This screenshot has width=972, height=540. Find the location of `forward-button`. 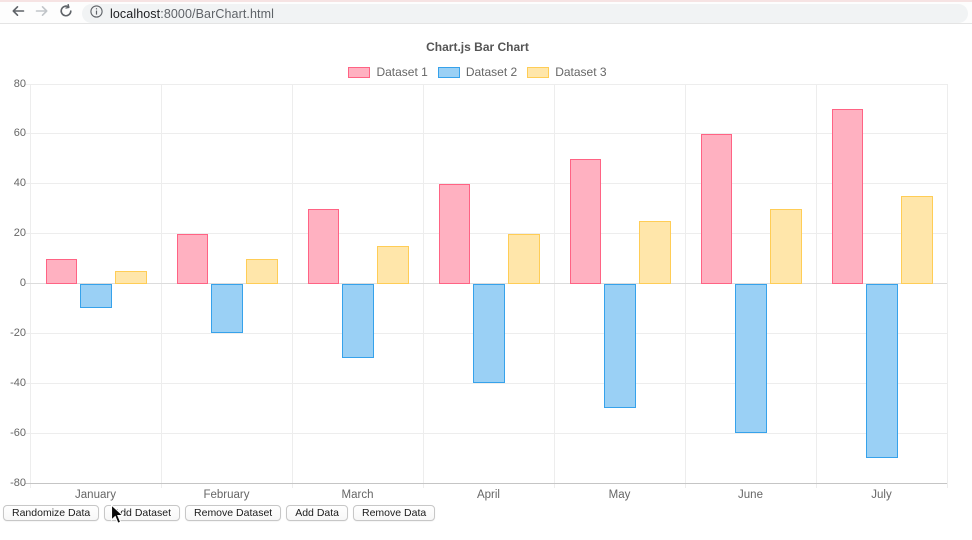

forward-button is located at coordinates (42, 13).